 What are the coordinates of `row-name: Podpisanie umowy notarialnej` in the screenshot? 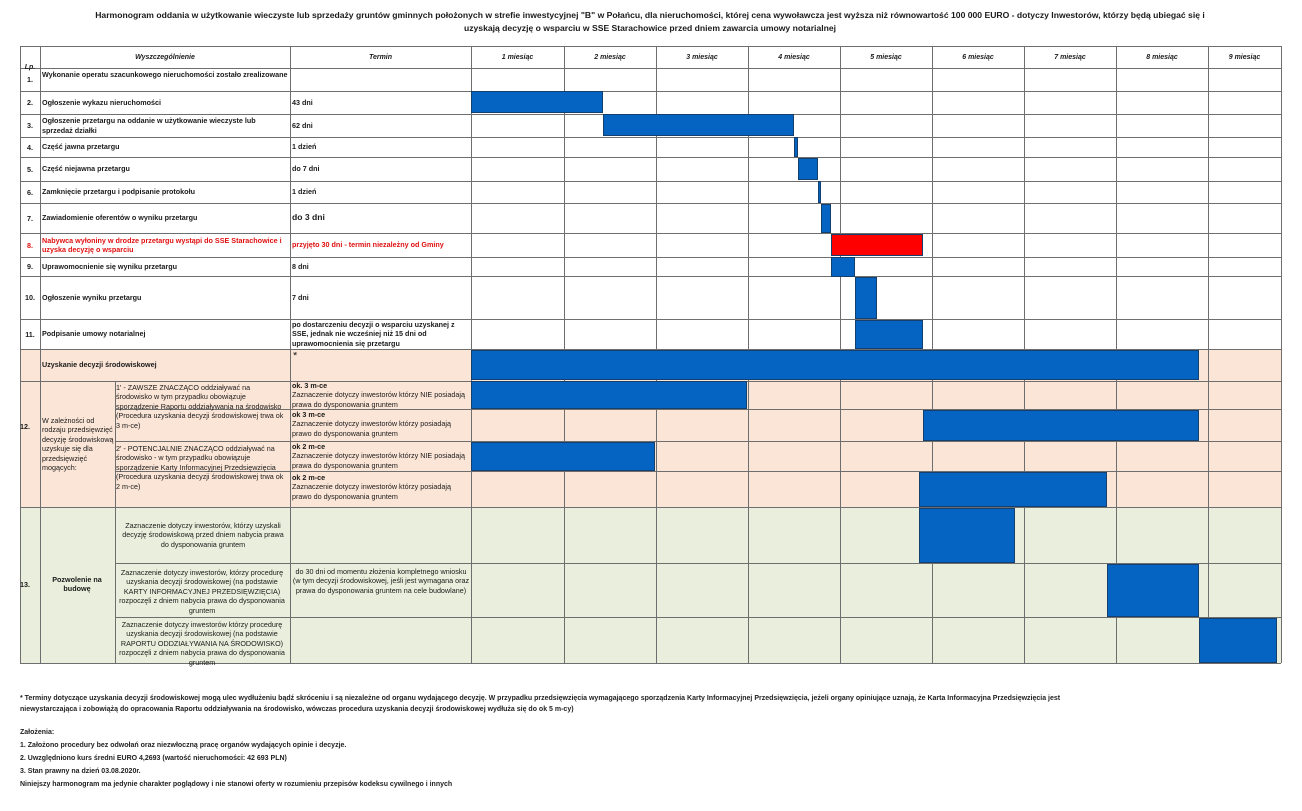 It's located at (94, 334).